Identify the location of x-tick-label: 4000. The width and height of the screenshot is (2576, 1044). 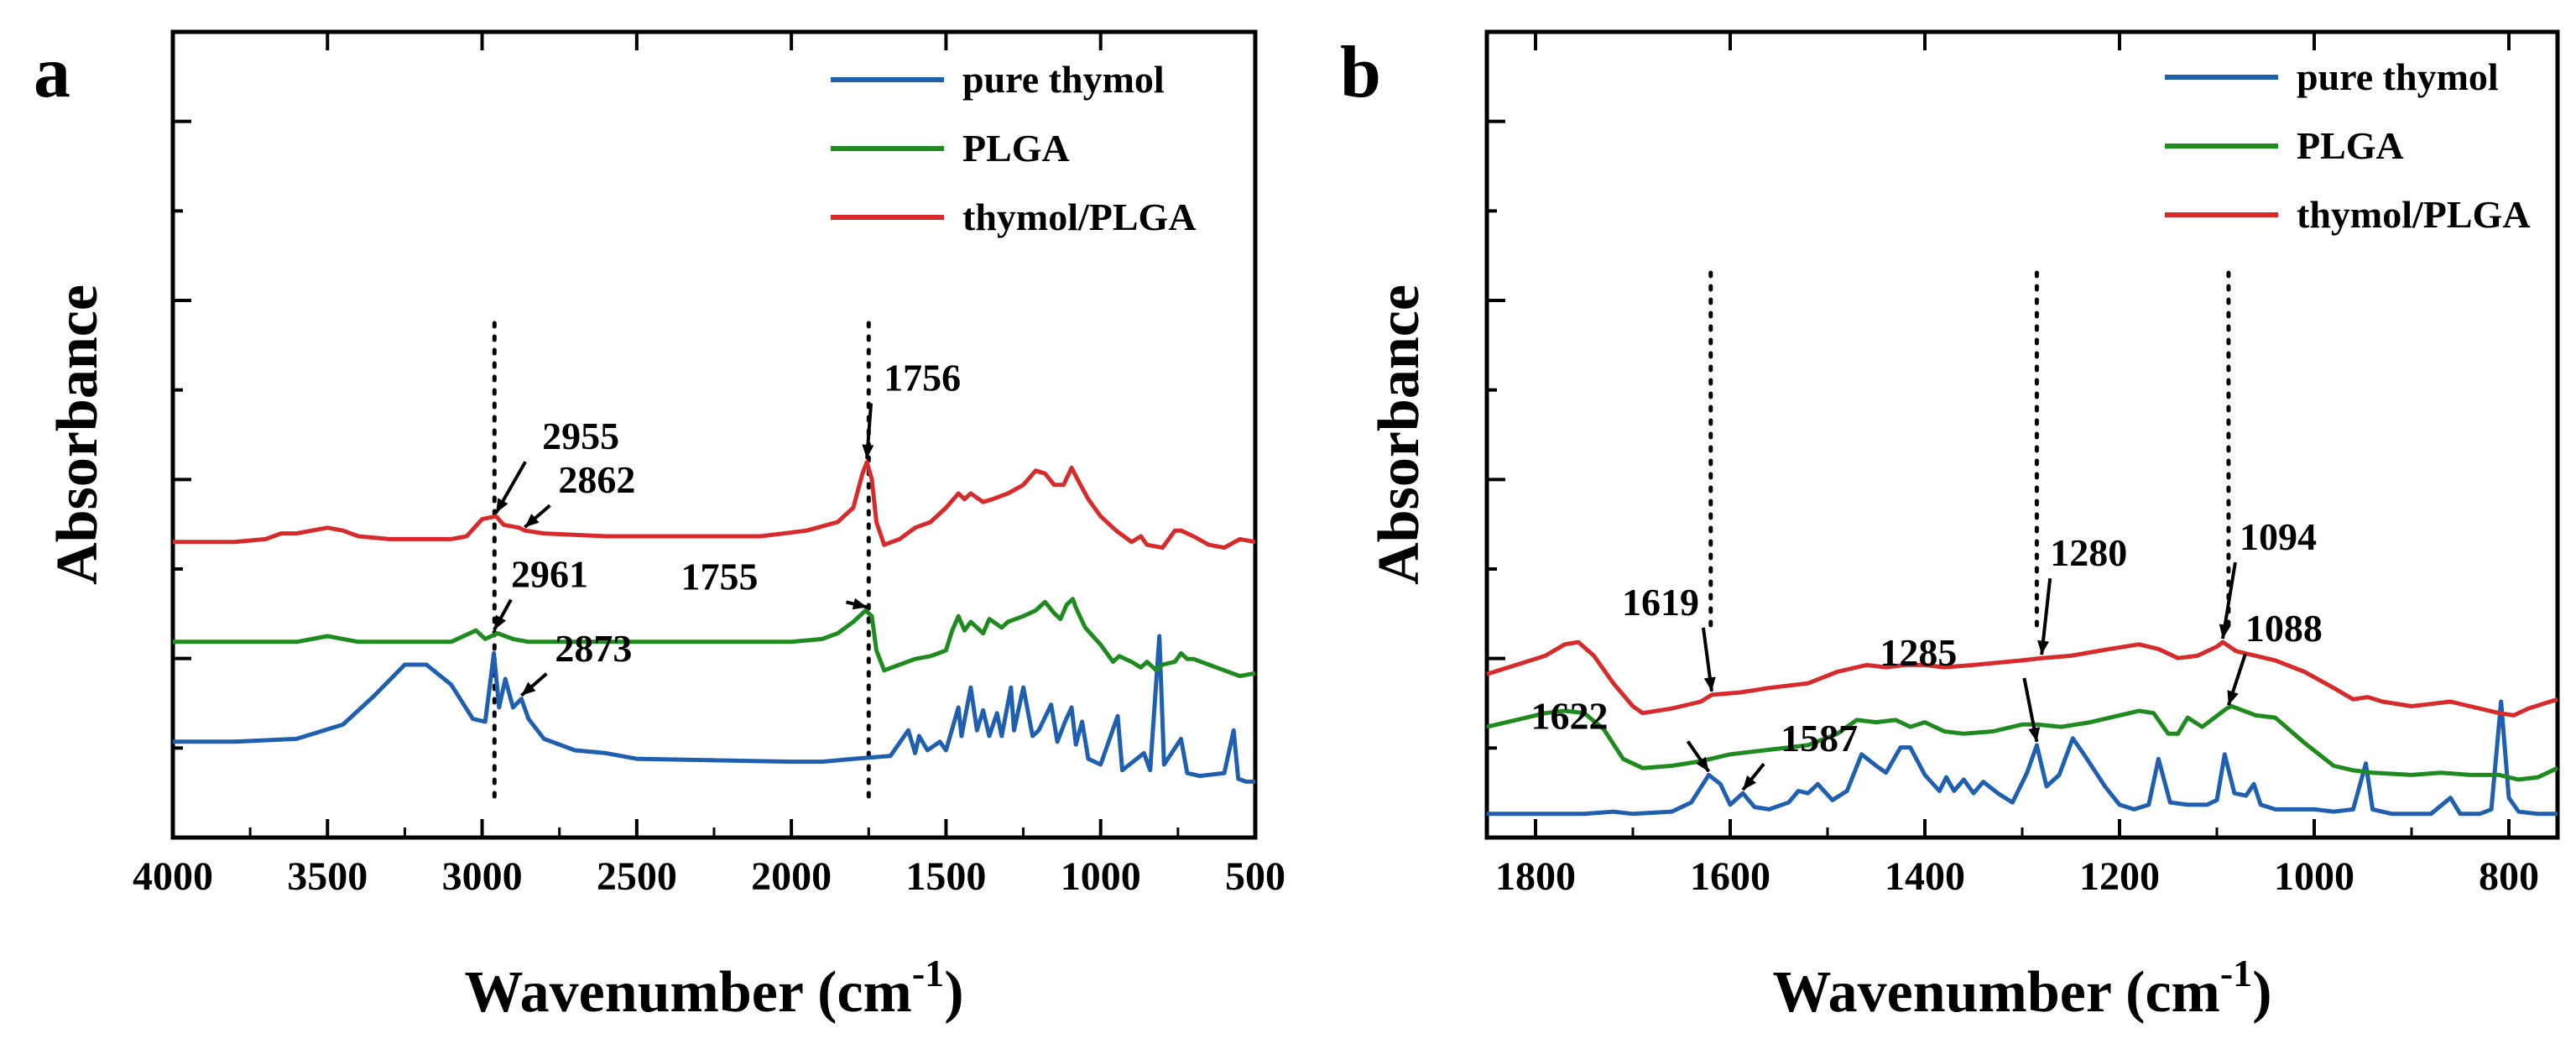
(173, 877).